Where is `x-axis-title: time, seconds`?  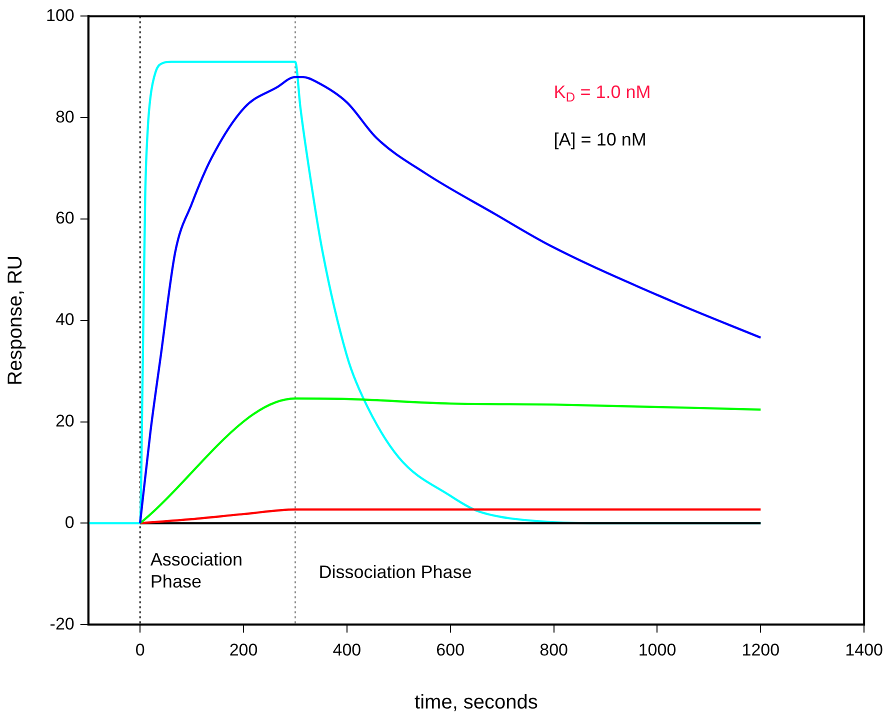
x-axis-title: time, seconds is located at coordinates (476, 703).